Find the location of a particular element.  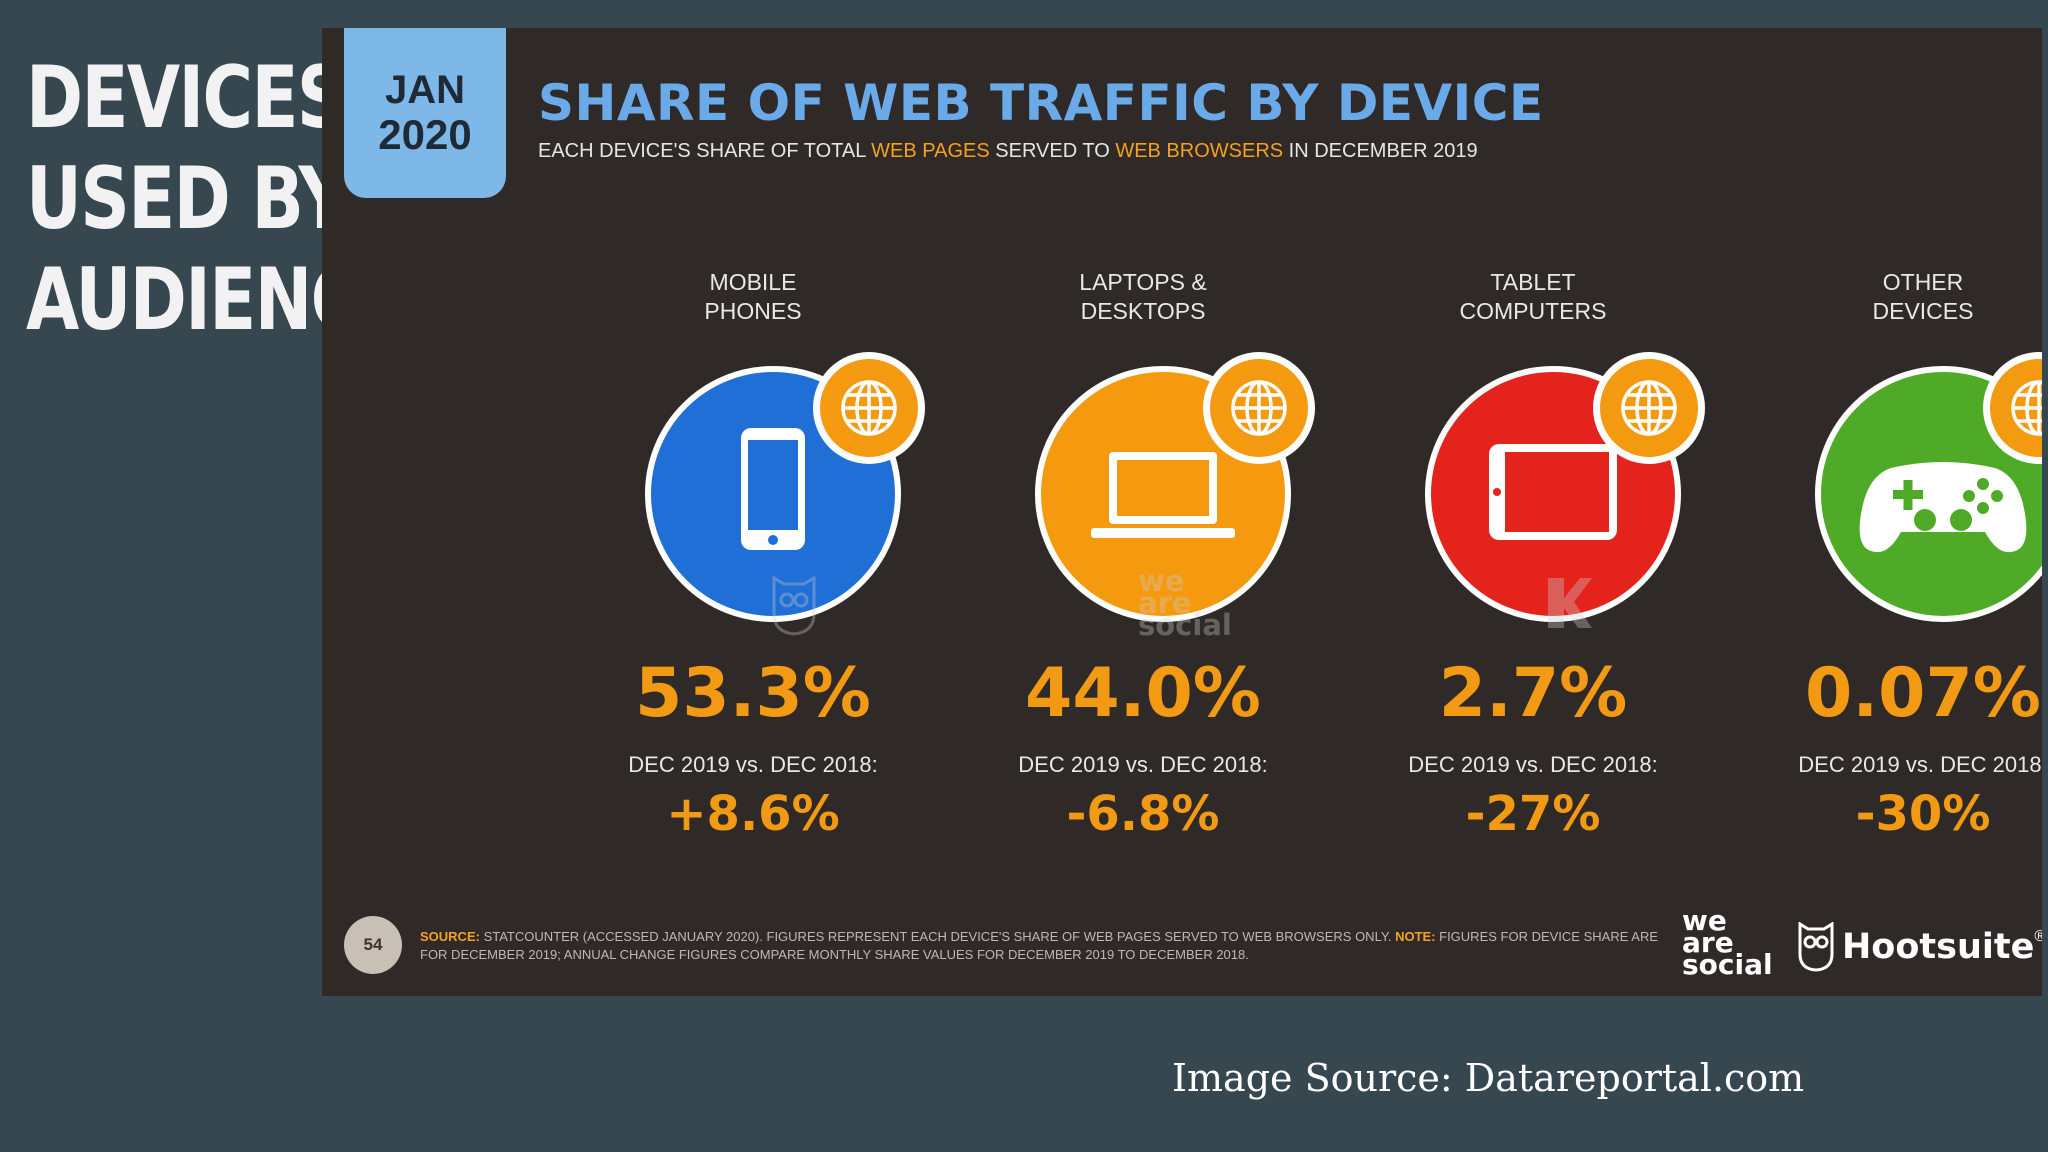

device-label-line: TABLET is located at coordinates (1533, 282).